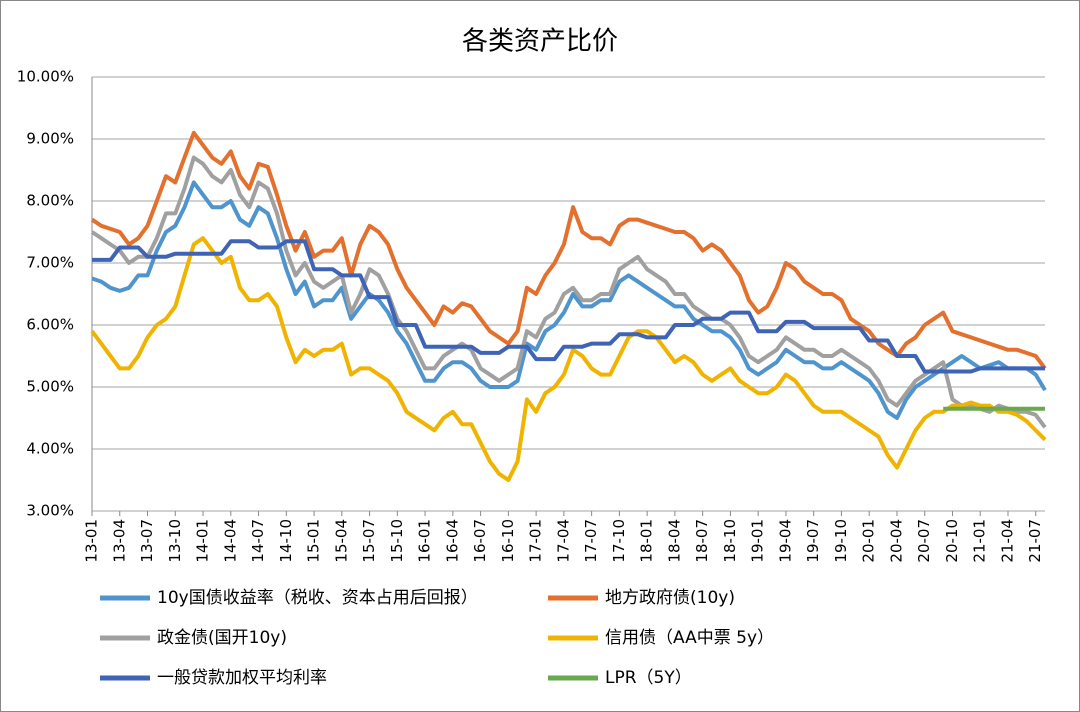 This screenshot has height=712, width=1080. I want to click on x-tick-label: 17-10, so click(619, 541).